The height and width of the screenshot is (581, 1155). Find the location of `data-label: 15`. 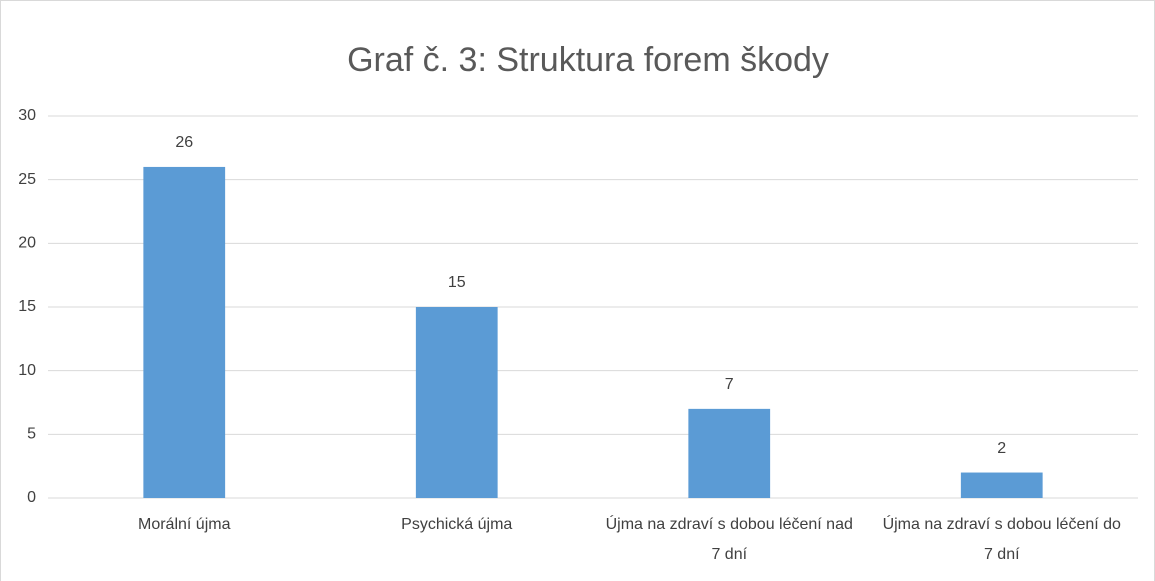

data-label: 15 is located at coordinates (457, 282).